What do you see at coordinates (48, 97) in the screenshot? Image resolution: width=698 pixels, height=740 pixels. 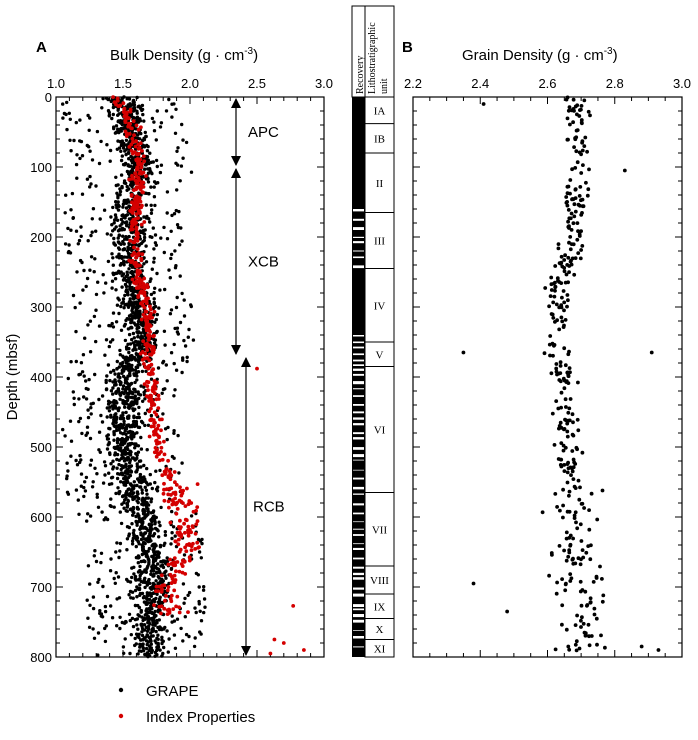 I see `y-tick-label: 0` at bounding box center [48, 97].